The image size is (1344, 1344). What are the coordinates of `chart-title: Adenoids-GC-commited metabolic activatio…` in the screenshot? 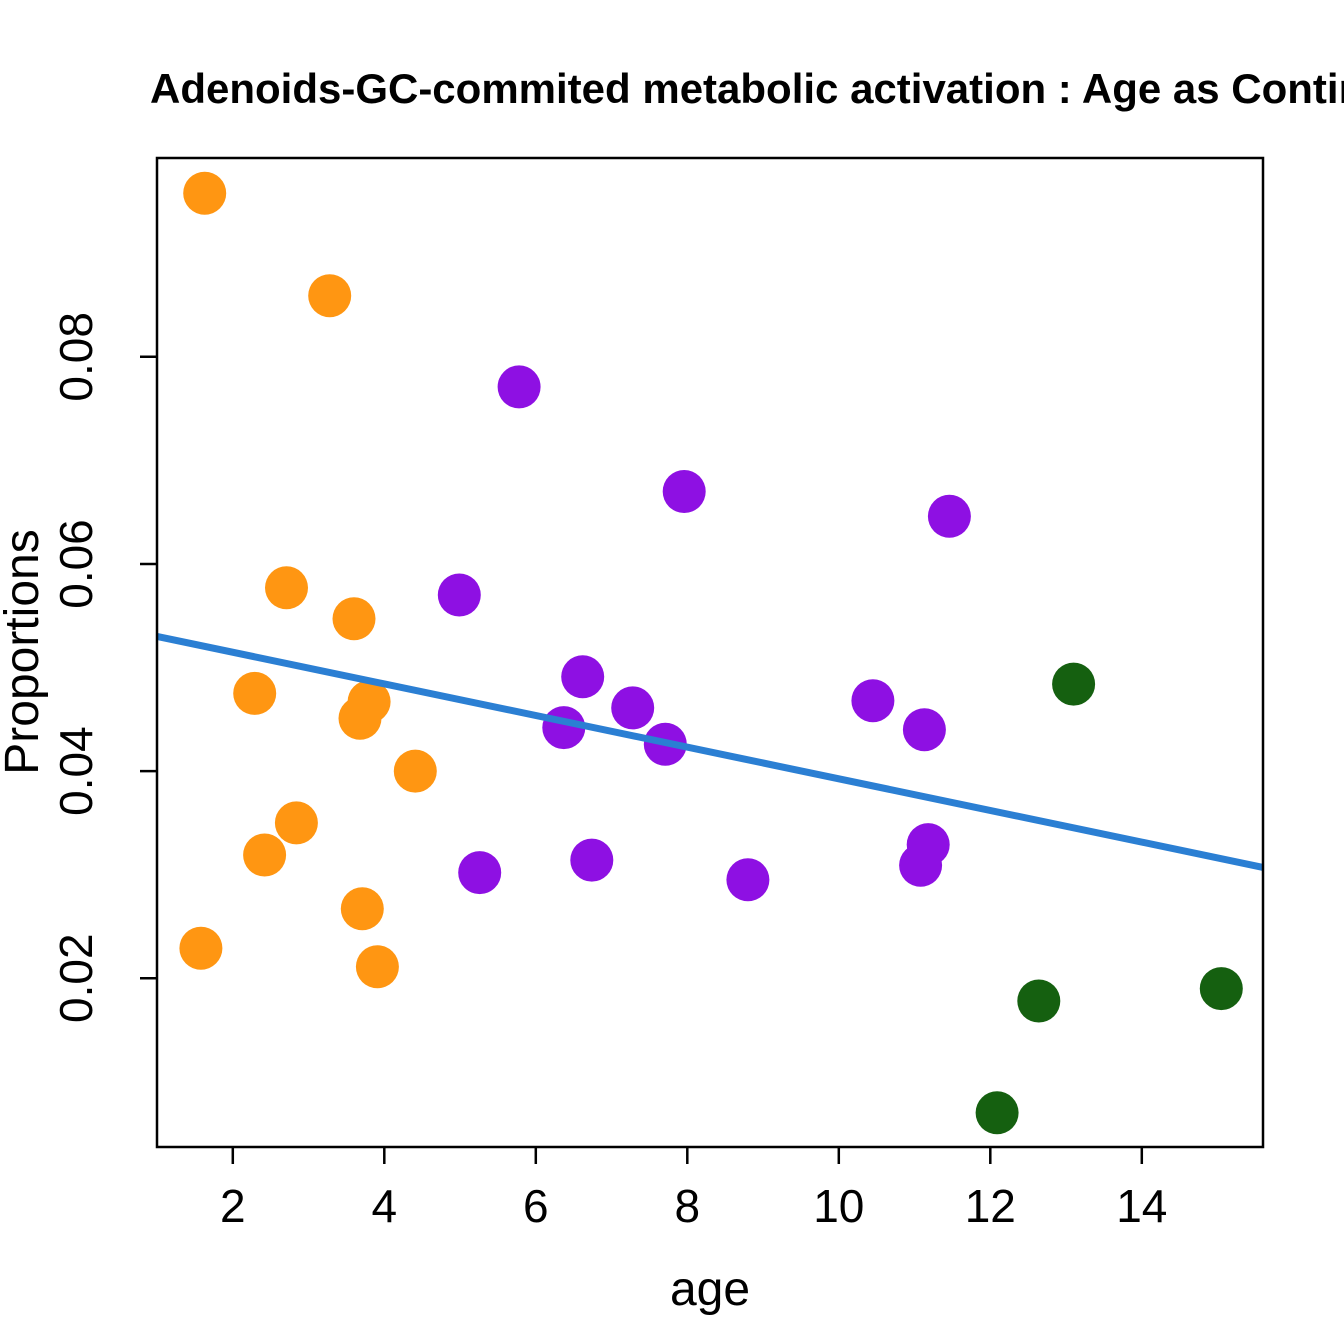 It's located at (747, 88).